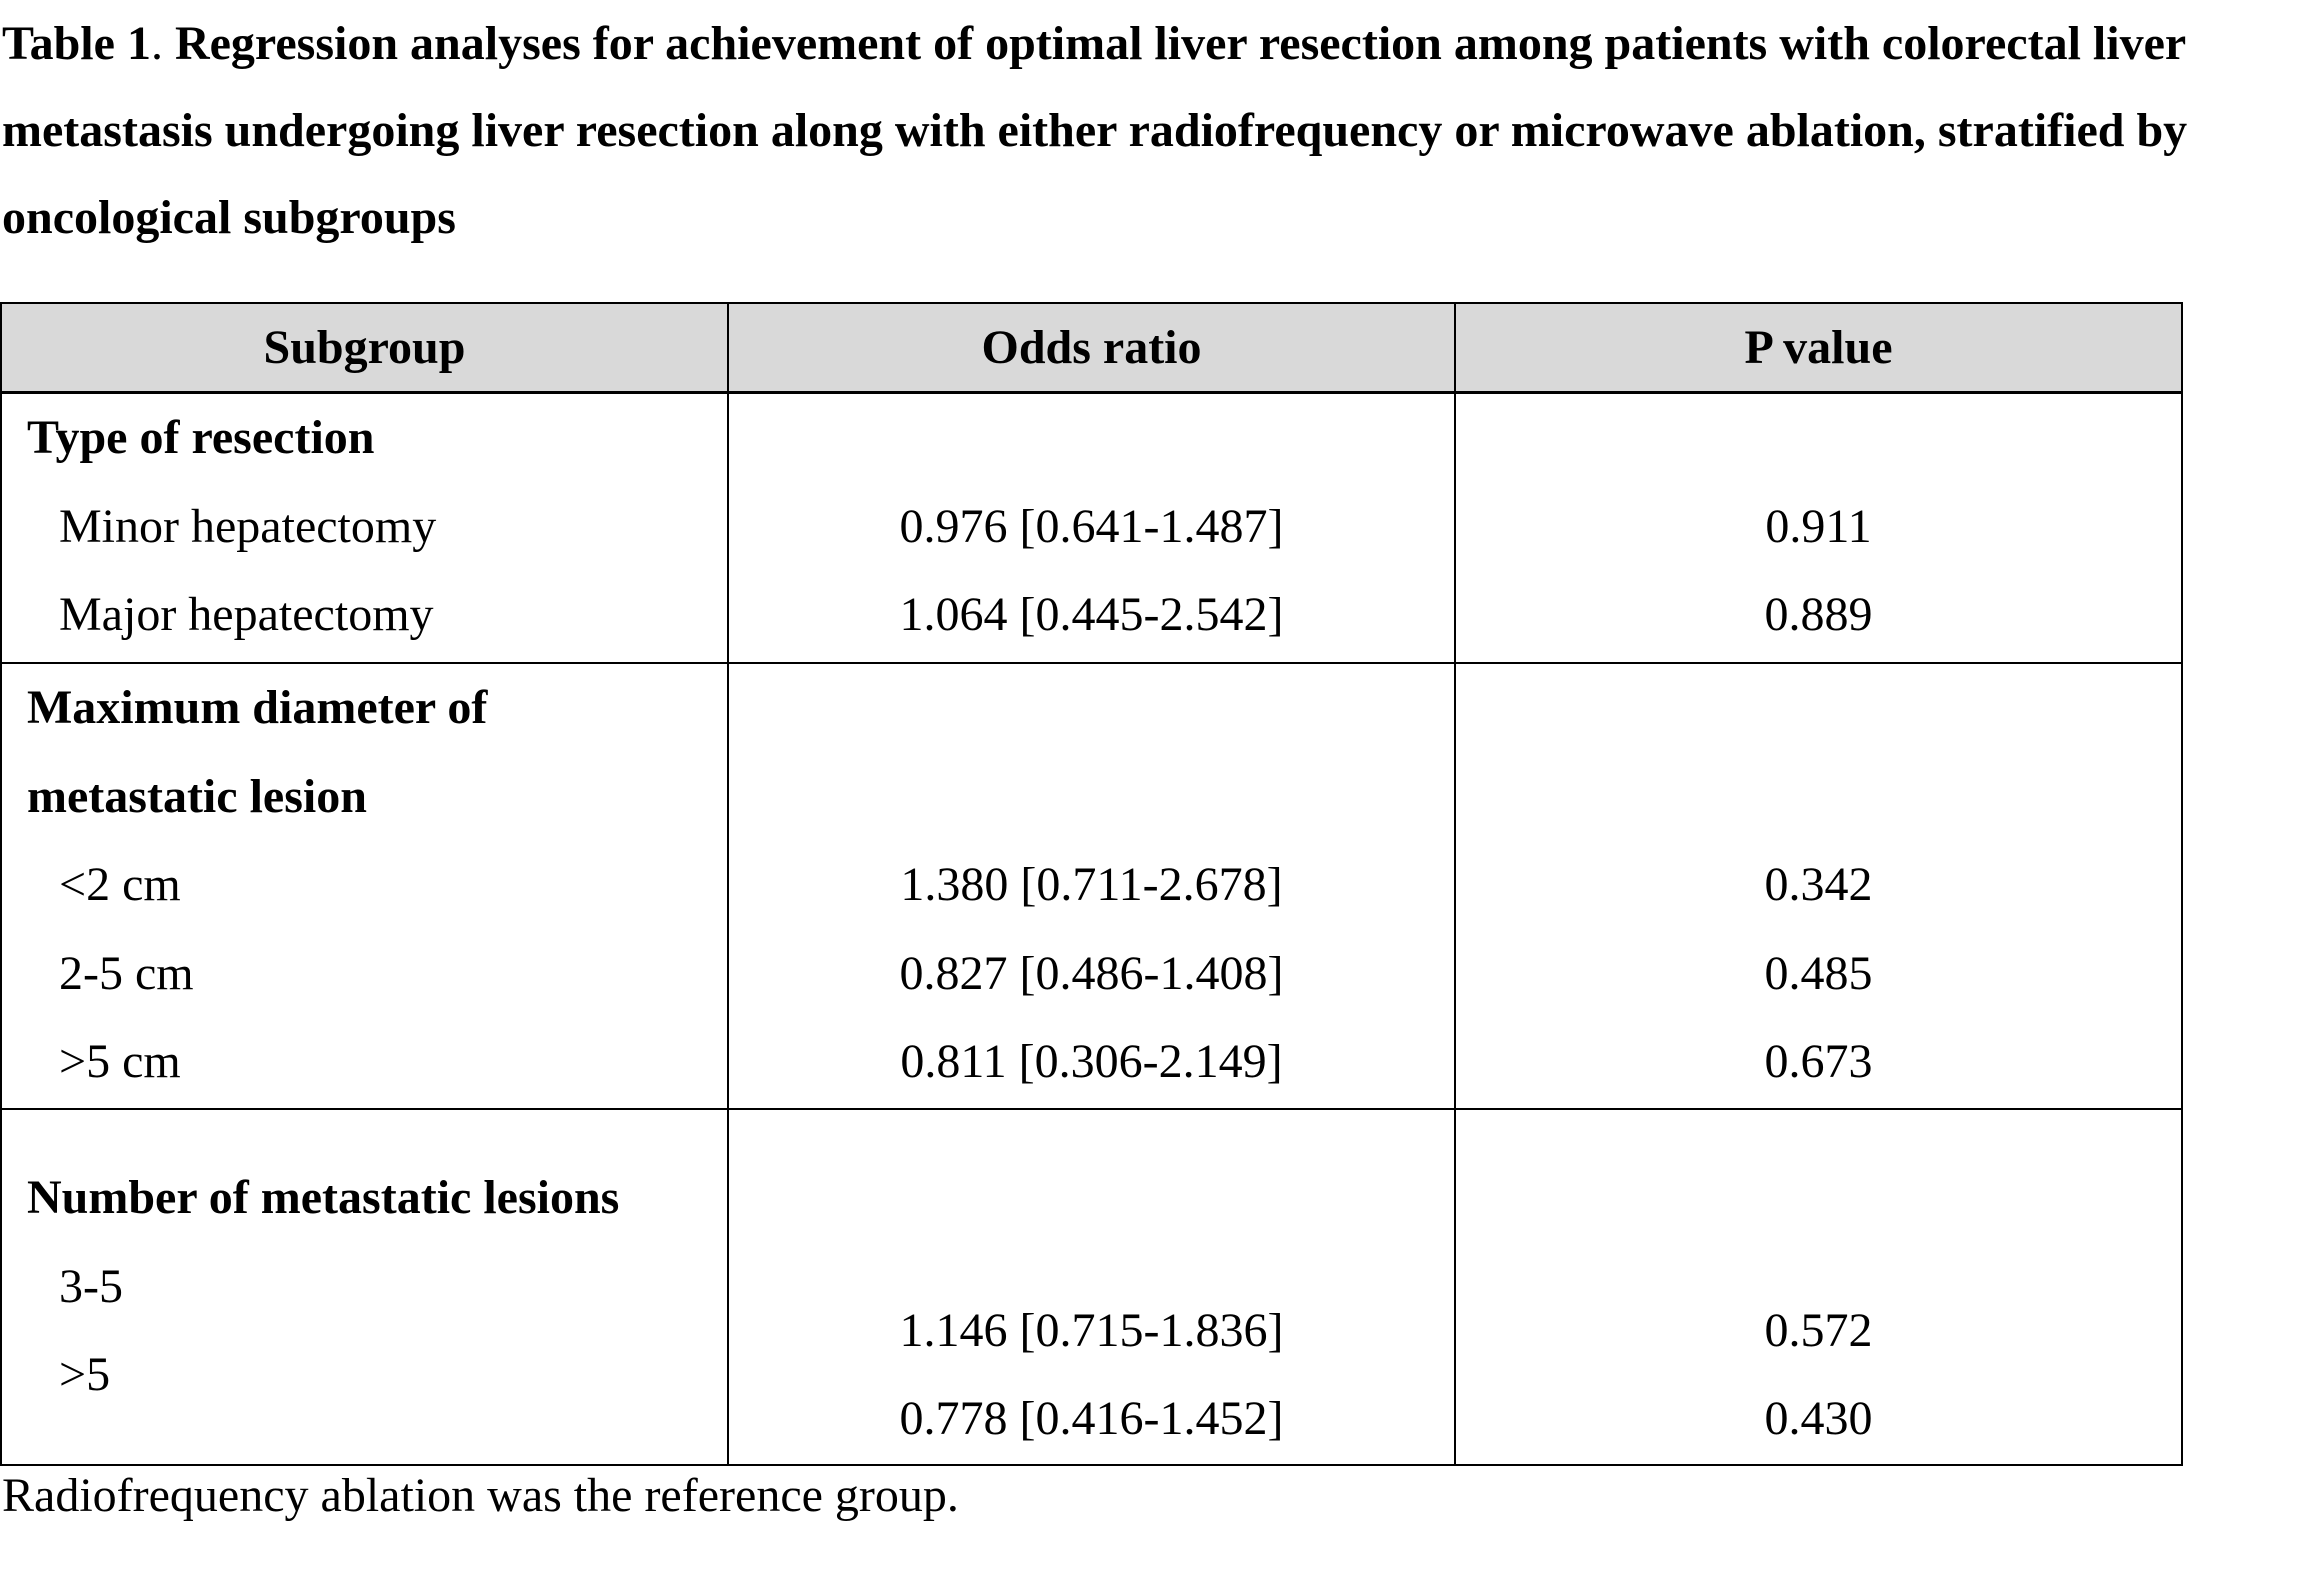 This screenshot has height=1574, width=2304. I want to click on odds-ratio-value: 1.064 [0.445-2.542], so click(1091, 614).